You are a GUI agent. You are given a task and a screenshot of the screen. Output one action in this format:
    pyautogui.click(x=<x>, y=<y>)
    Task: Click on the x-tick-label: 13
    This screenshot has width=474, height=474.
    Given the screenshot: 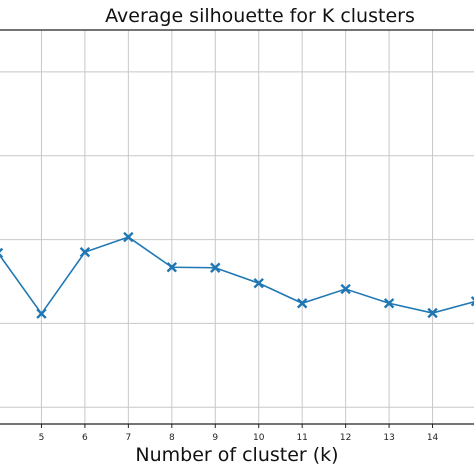 What is the action you would take?
    pyautogui.click(x=388, y=438)
    